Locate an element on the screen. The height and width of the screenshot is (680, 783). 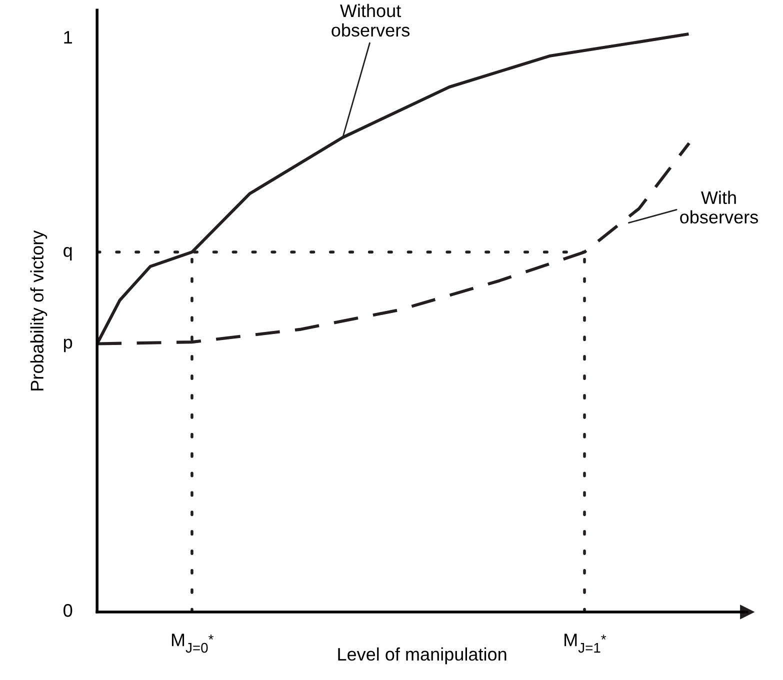
annotation: Without observers is located at coordinates (371, 20).